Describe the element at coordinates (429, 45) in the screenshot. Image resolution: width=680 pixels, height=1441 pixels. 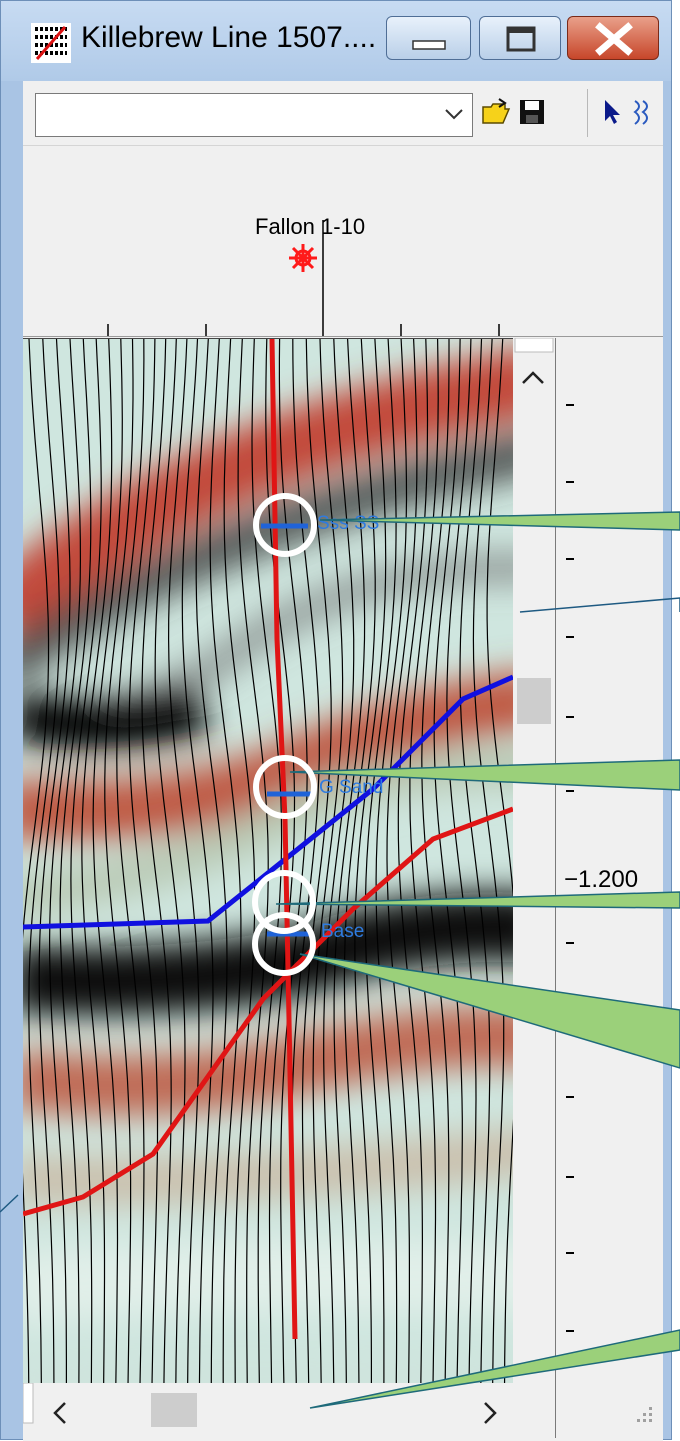
I see `minimize-icon` at that location.